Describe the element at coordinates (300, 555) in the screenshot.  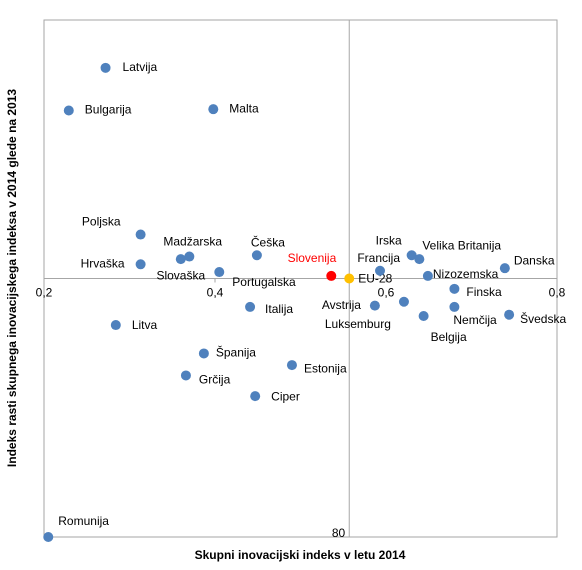
I see `x-axis-title: Skupni inovacijski indeks v letu 2014` at that location.